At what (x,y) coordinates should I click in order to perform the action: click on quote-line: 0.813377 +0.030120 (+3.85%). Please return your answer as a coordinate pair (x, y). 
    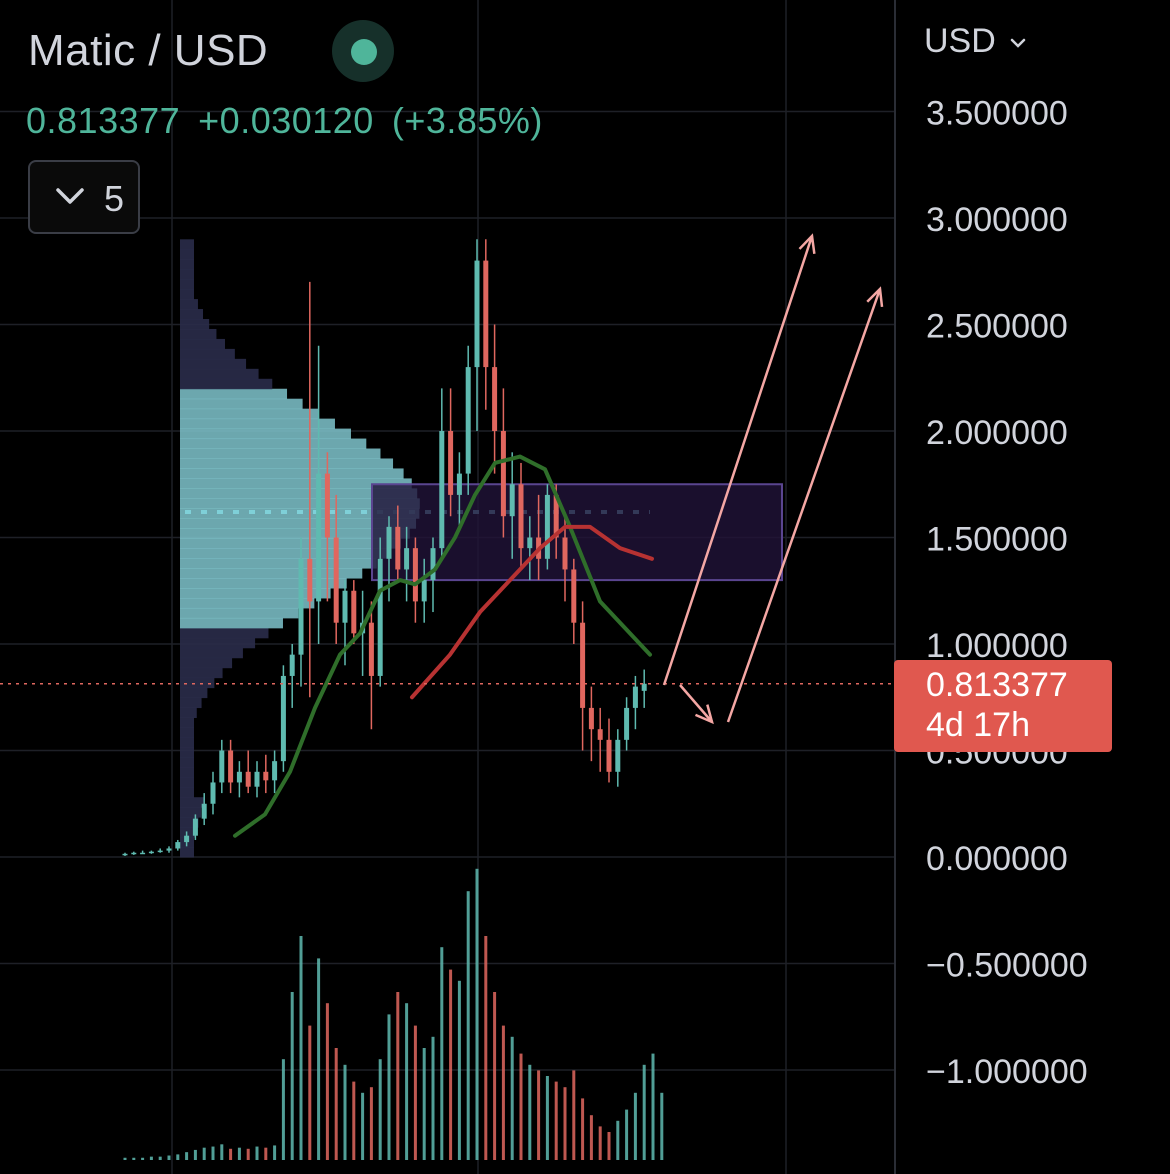
    Looking at the image, I should click on (293, 121).